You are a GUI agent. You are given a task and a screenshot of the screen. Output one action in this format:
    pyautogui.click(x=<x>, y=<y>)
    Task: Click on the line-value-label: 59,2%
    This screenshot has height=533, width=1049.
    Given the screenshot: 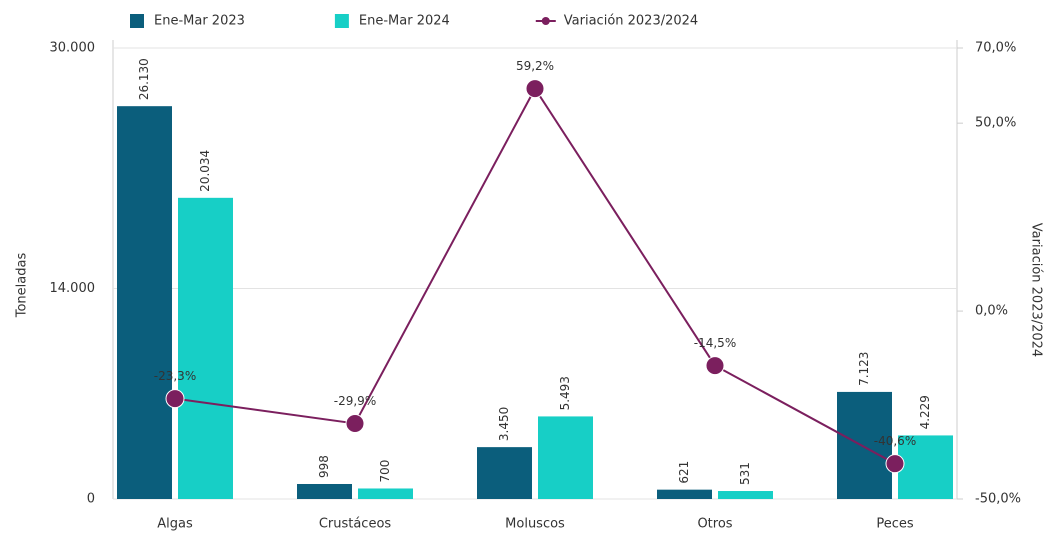 What is the action you would take?
    pyautogui.click(x=535, y=66)
    